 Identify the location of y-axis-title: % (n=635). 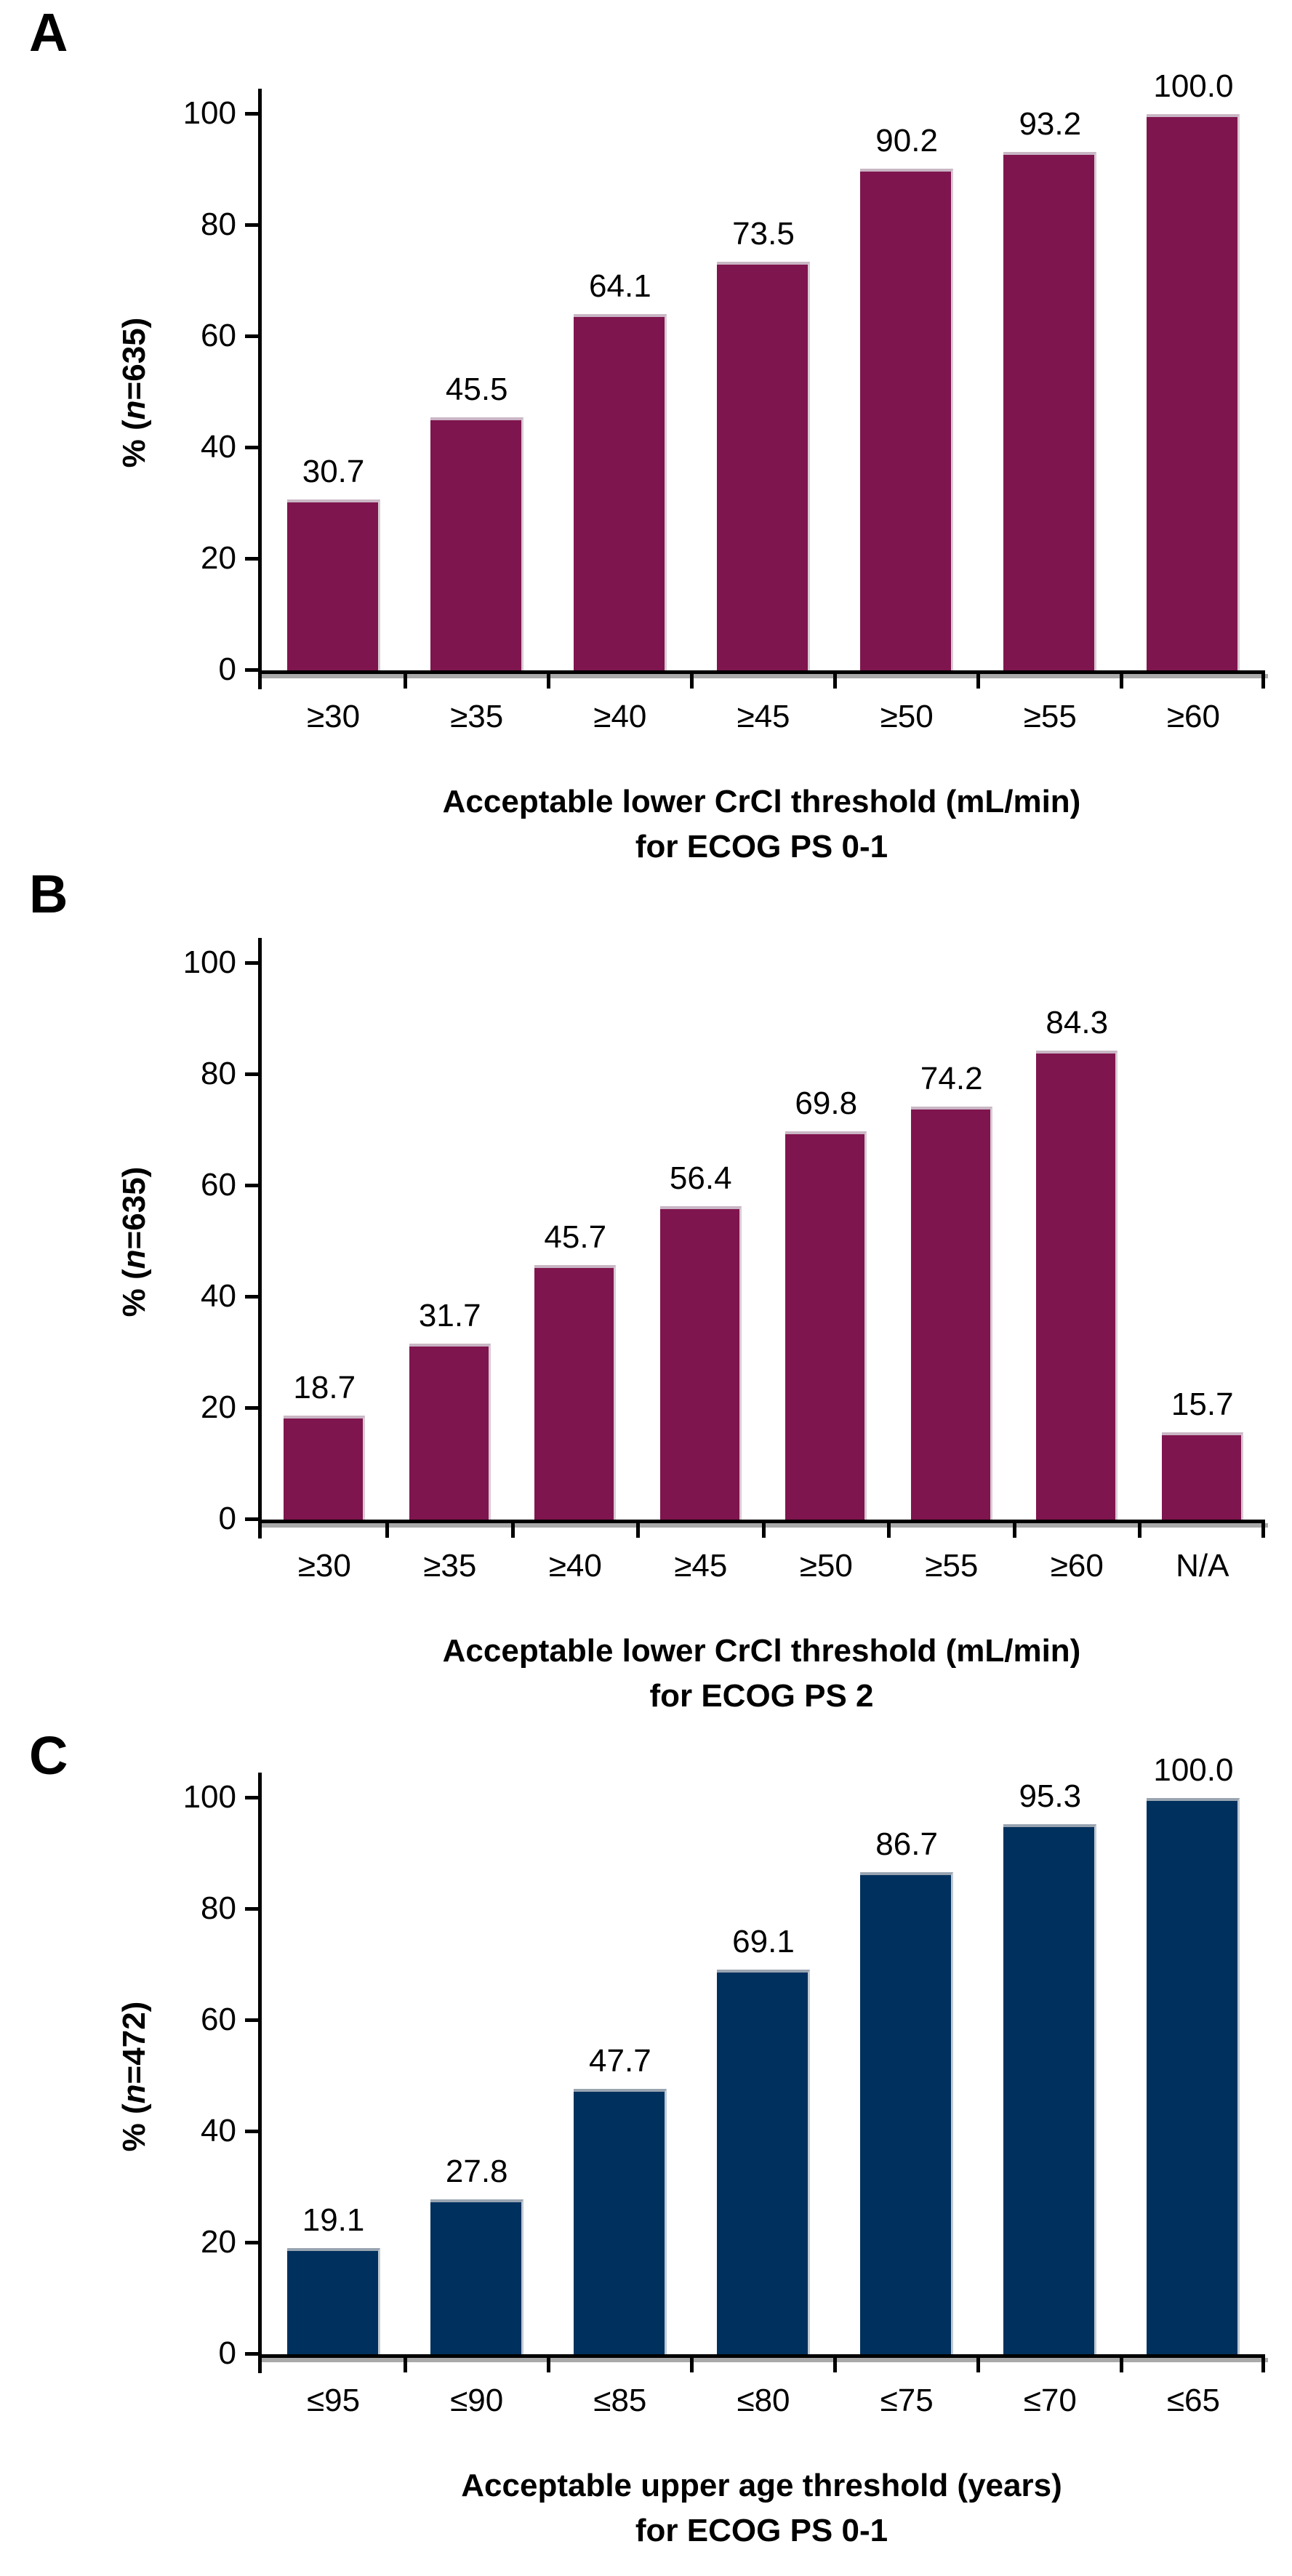
(134, 392).